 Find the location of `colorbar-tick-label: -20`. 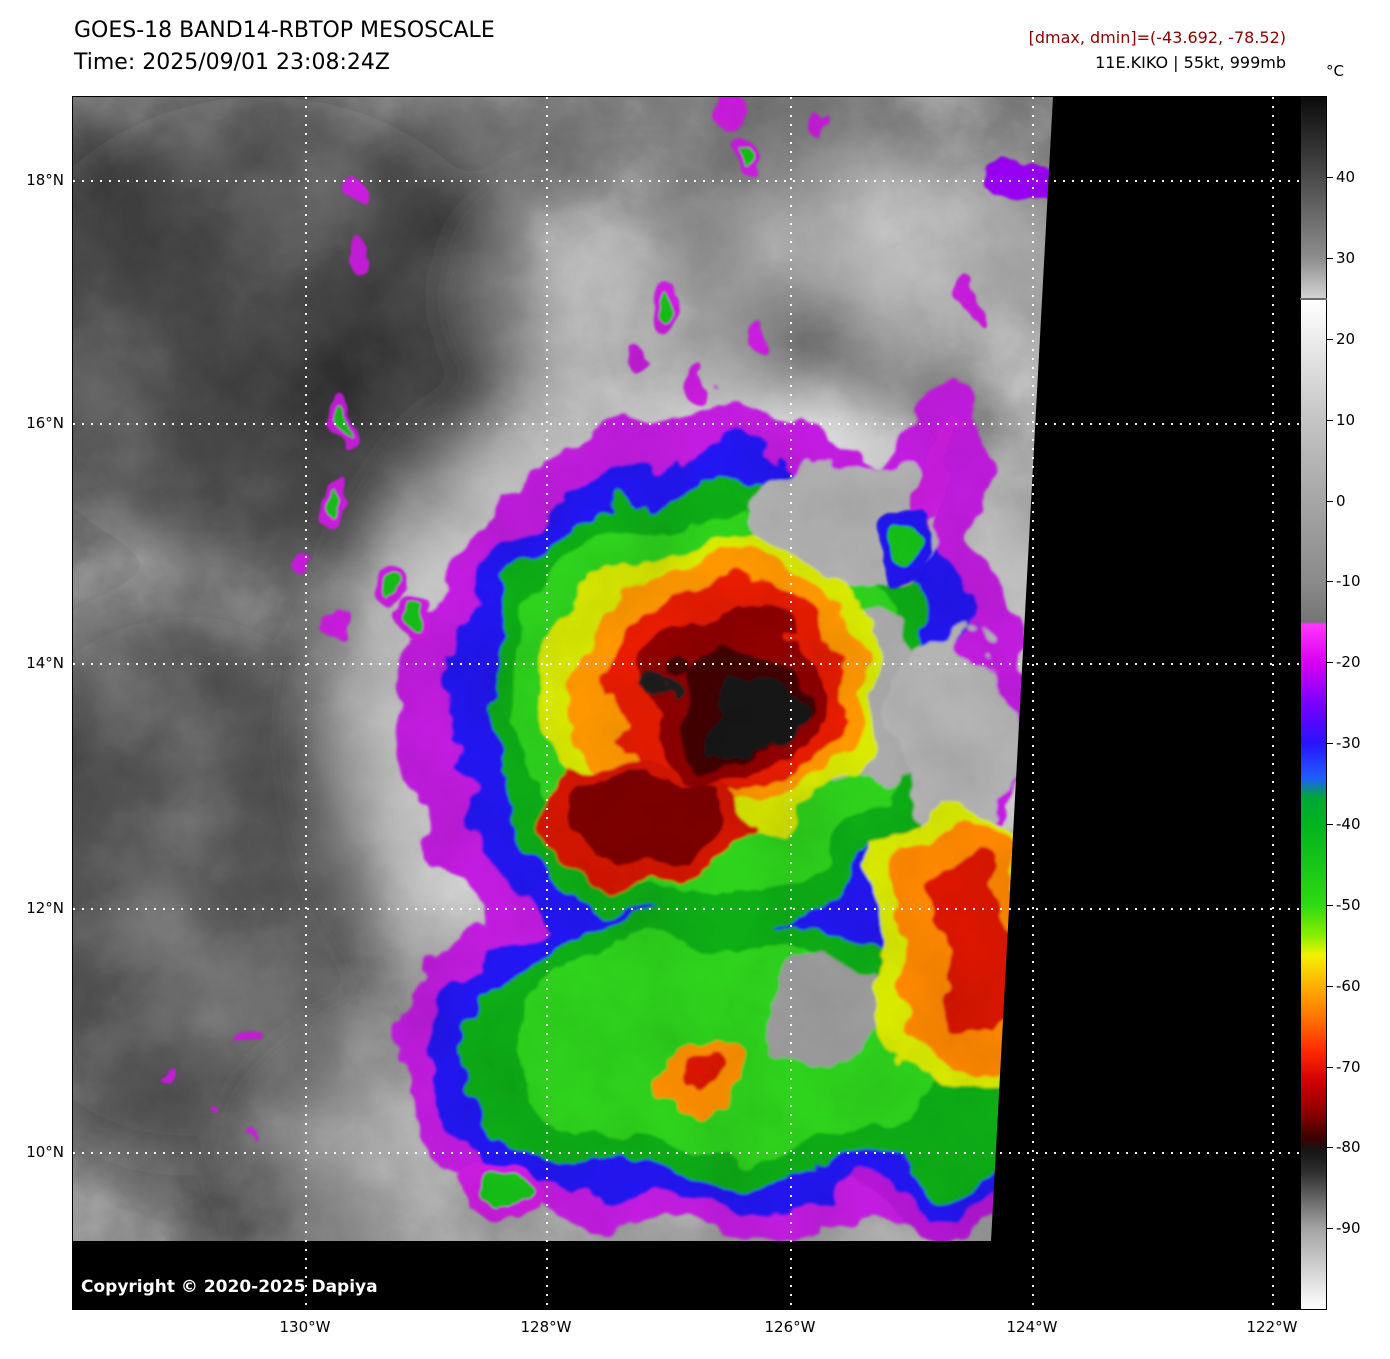

colorbar-tick-label: -20 is located at coordinates (1344, 662).